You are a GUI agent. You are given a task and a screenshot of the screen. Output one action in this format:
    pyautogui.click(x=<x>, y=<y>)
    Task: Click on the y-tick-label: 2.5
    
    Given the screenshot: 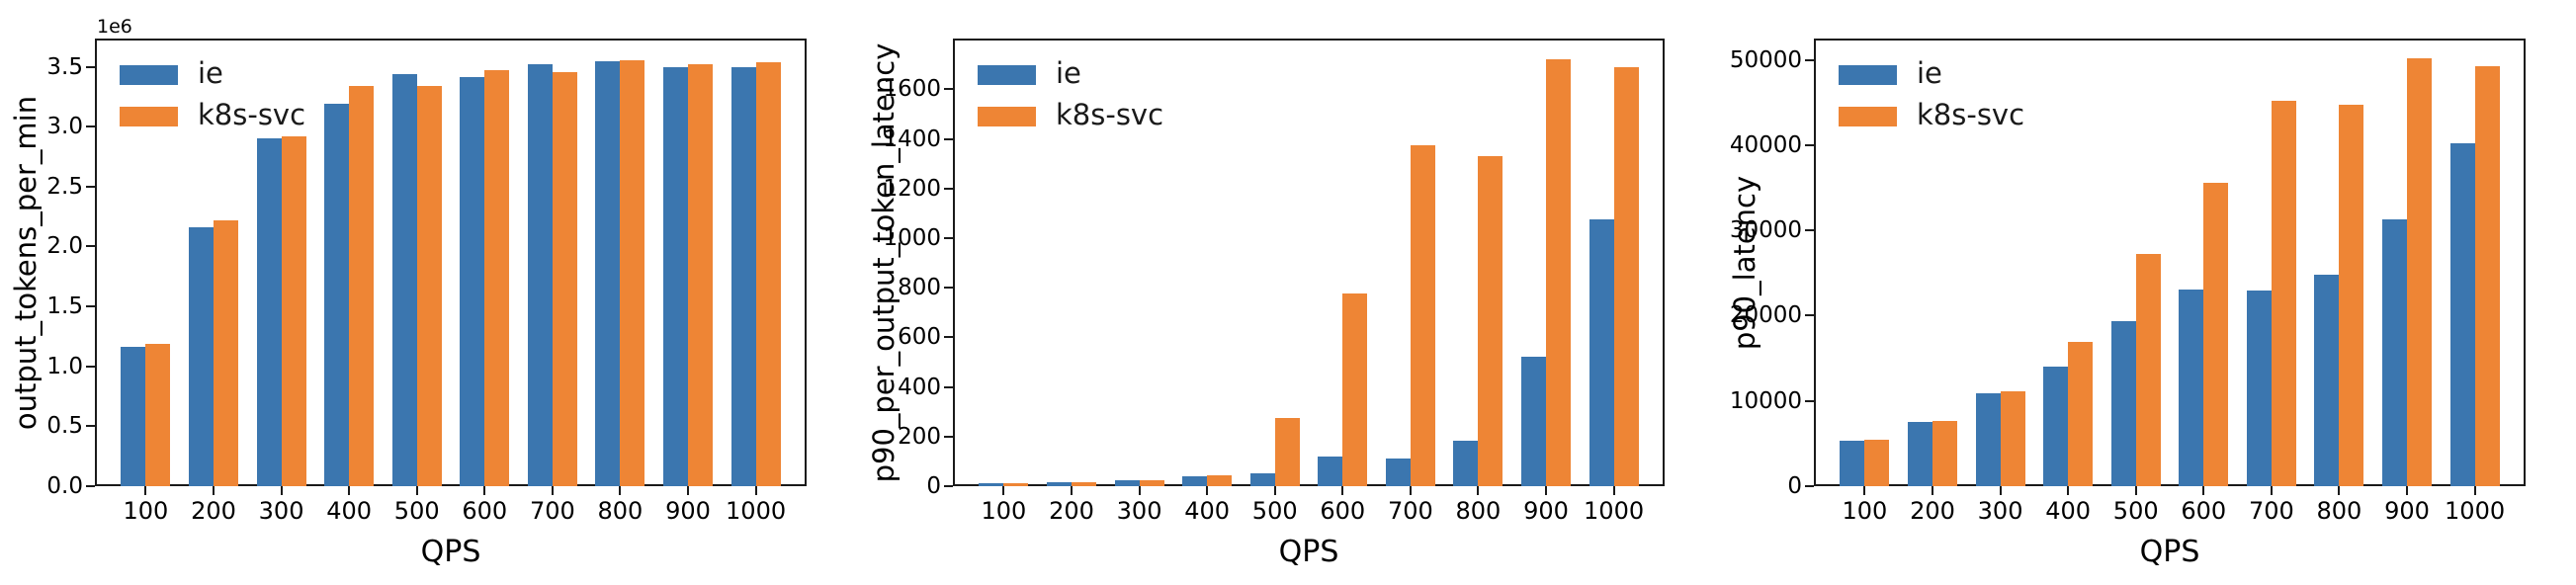 What is the action you would take?
    pyautogui.click(x=64, y=186)
    